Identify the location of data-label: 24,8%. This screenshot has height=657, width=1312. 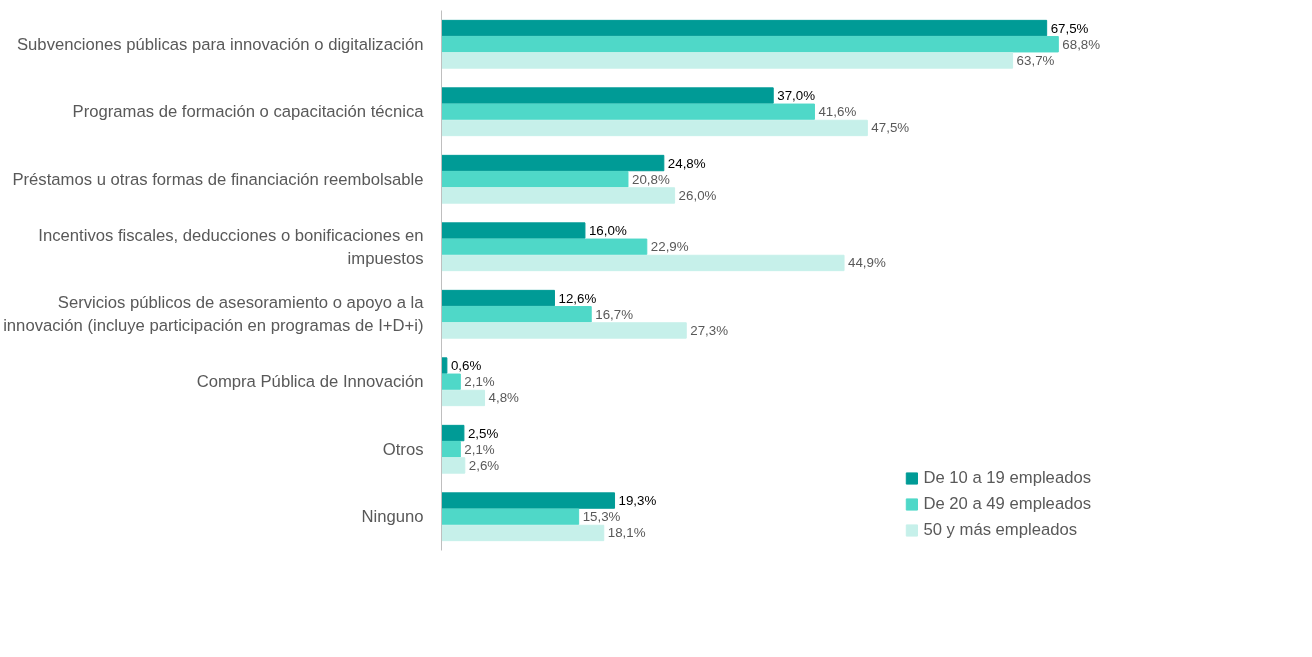
(686, 163).